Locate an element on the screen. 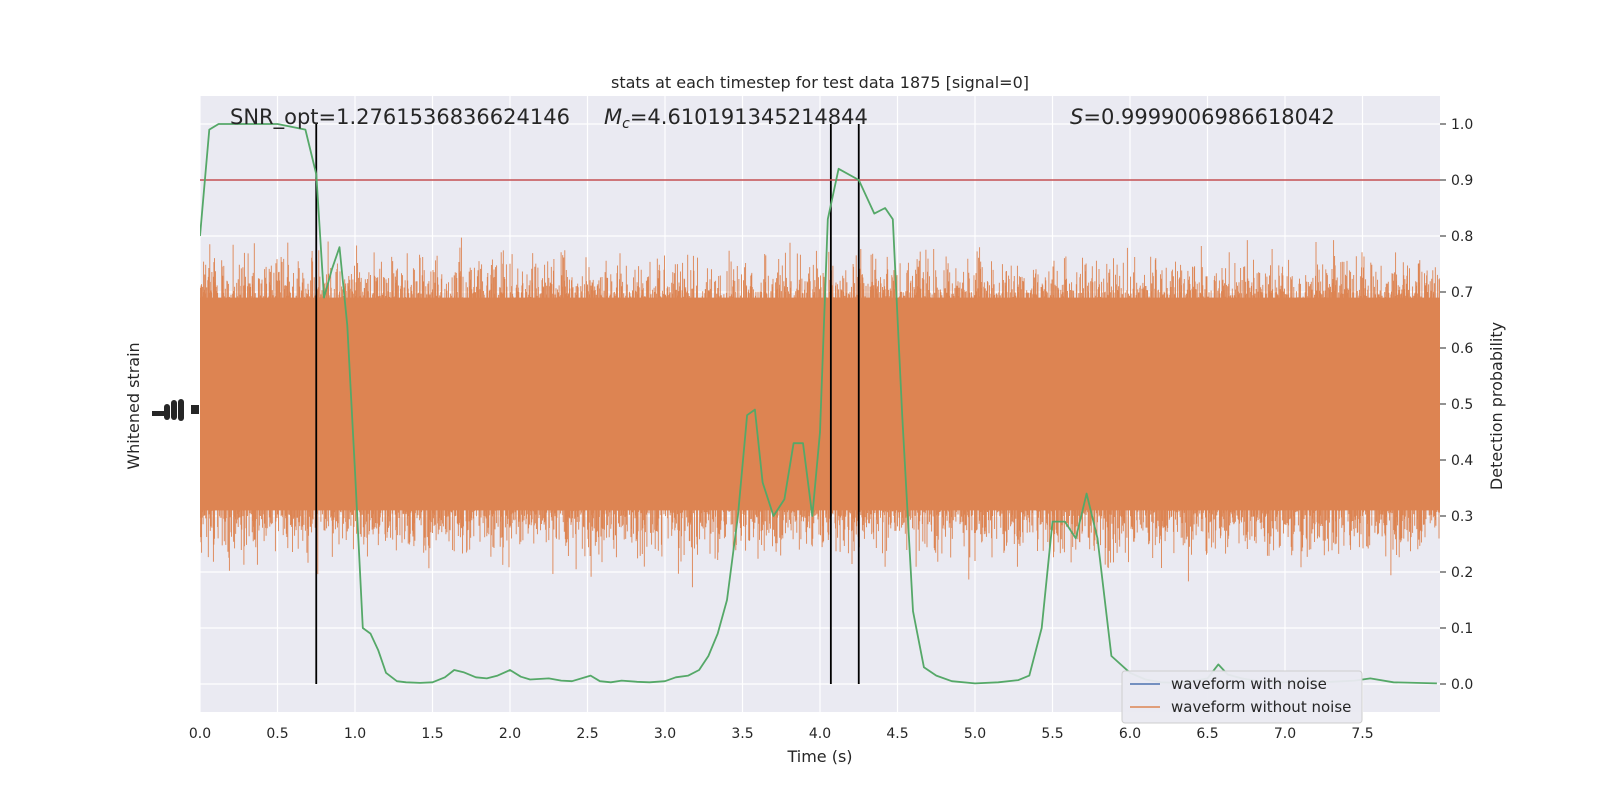  right-tick-label: 0.5 is located at coordinates (1462, 405).